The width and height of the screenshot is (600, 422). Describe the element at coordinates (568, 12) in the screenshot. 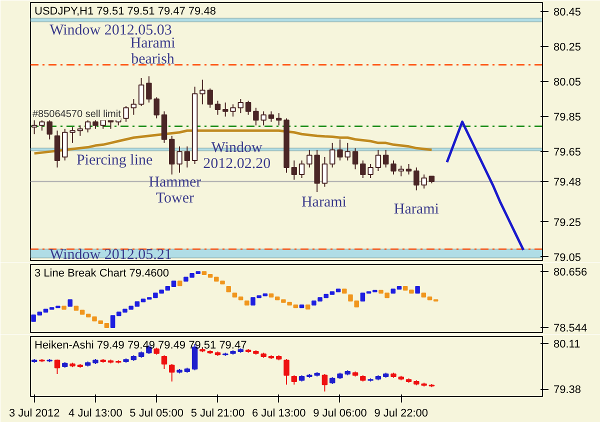

I see `y-tick-label: 80.45` at that location.